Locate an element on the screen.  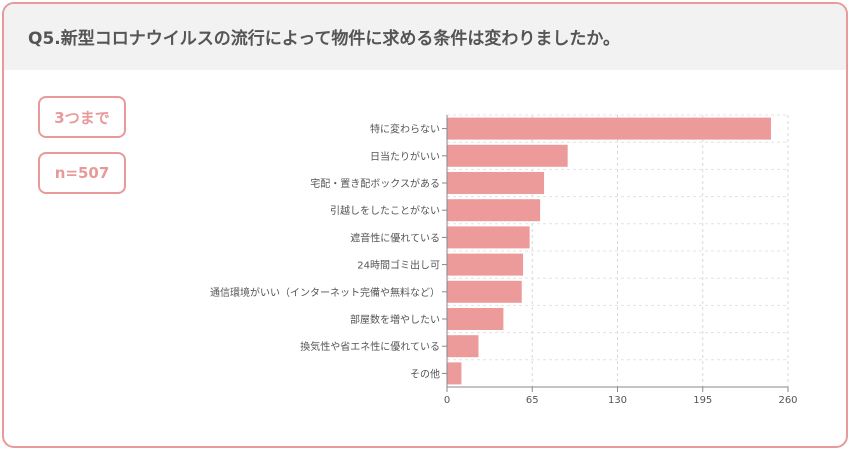
category-label: 部屋数を増やしたい is located at coordinates (395, 319).